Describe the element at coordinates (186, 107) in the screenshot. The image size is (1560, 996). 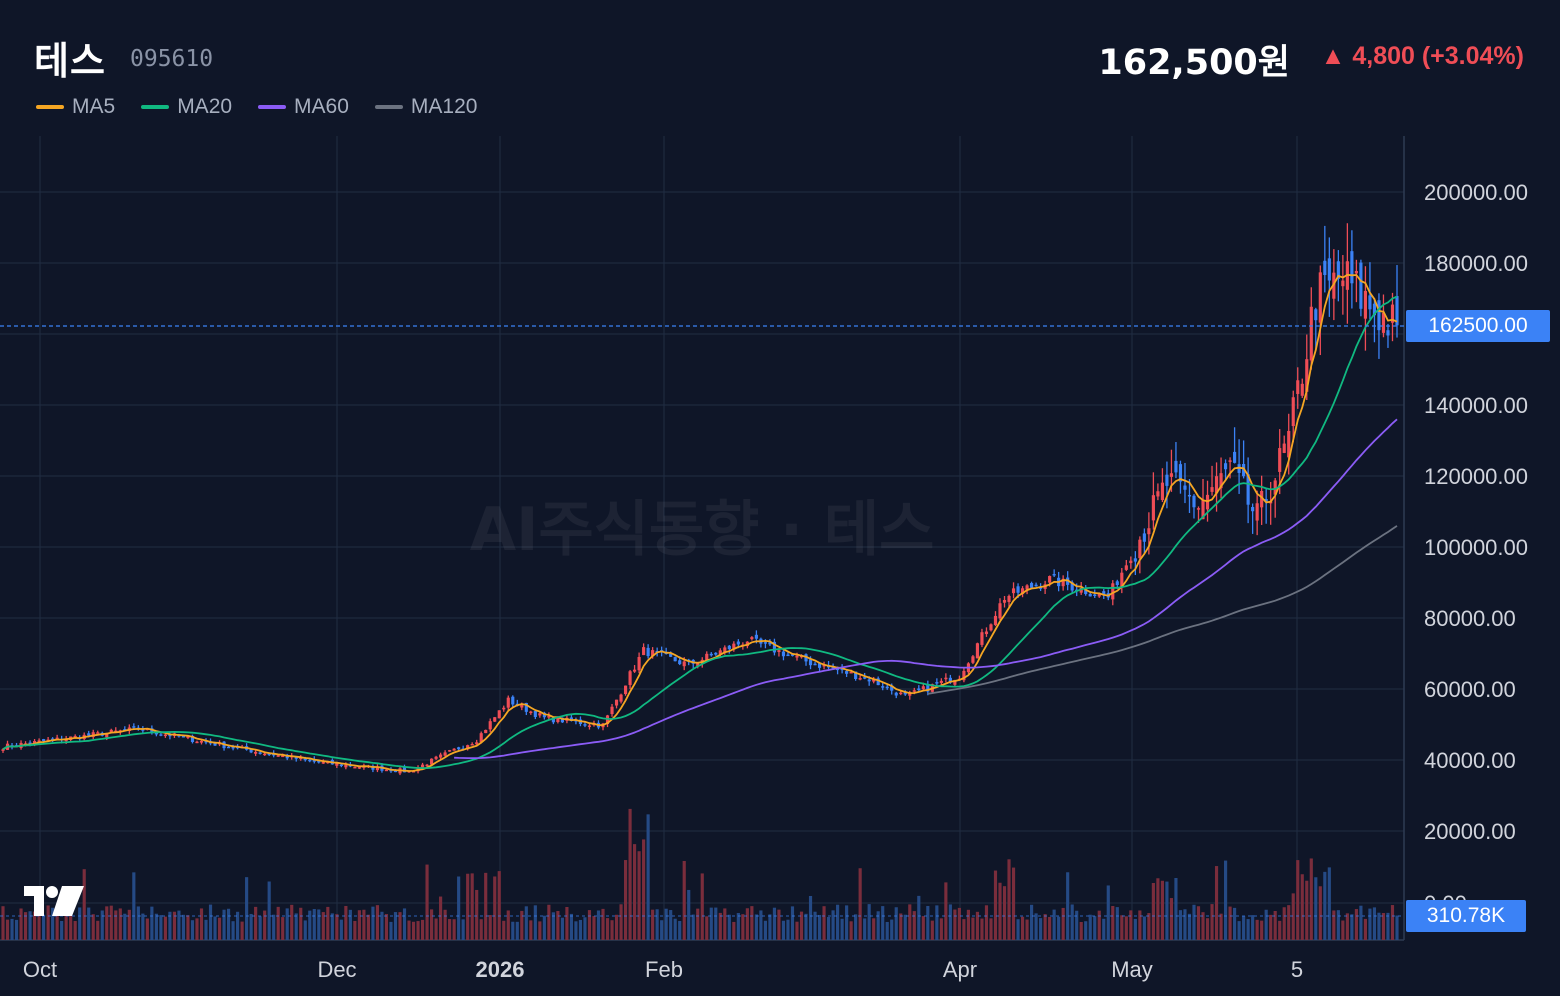
I see `legend-ma20: MA20` at that location.